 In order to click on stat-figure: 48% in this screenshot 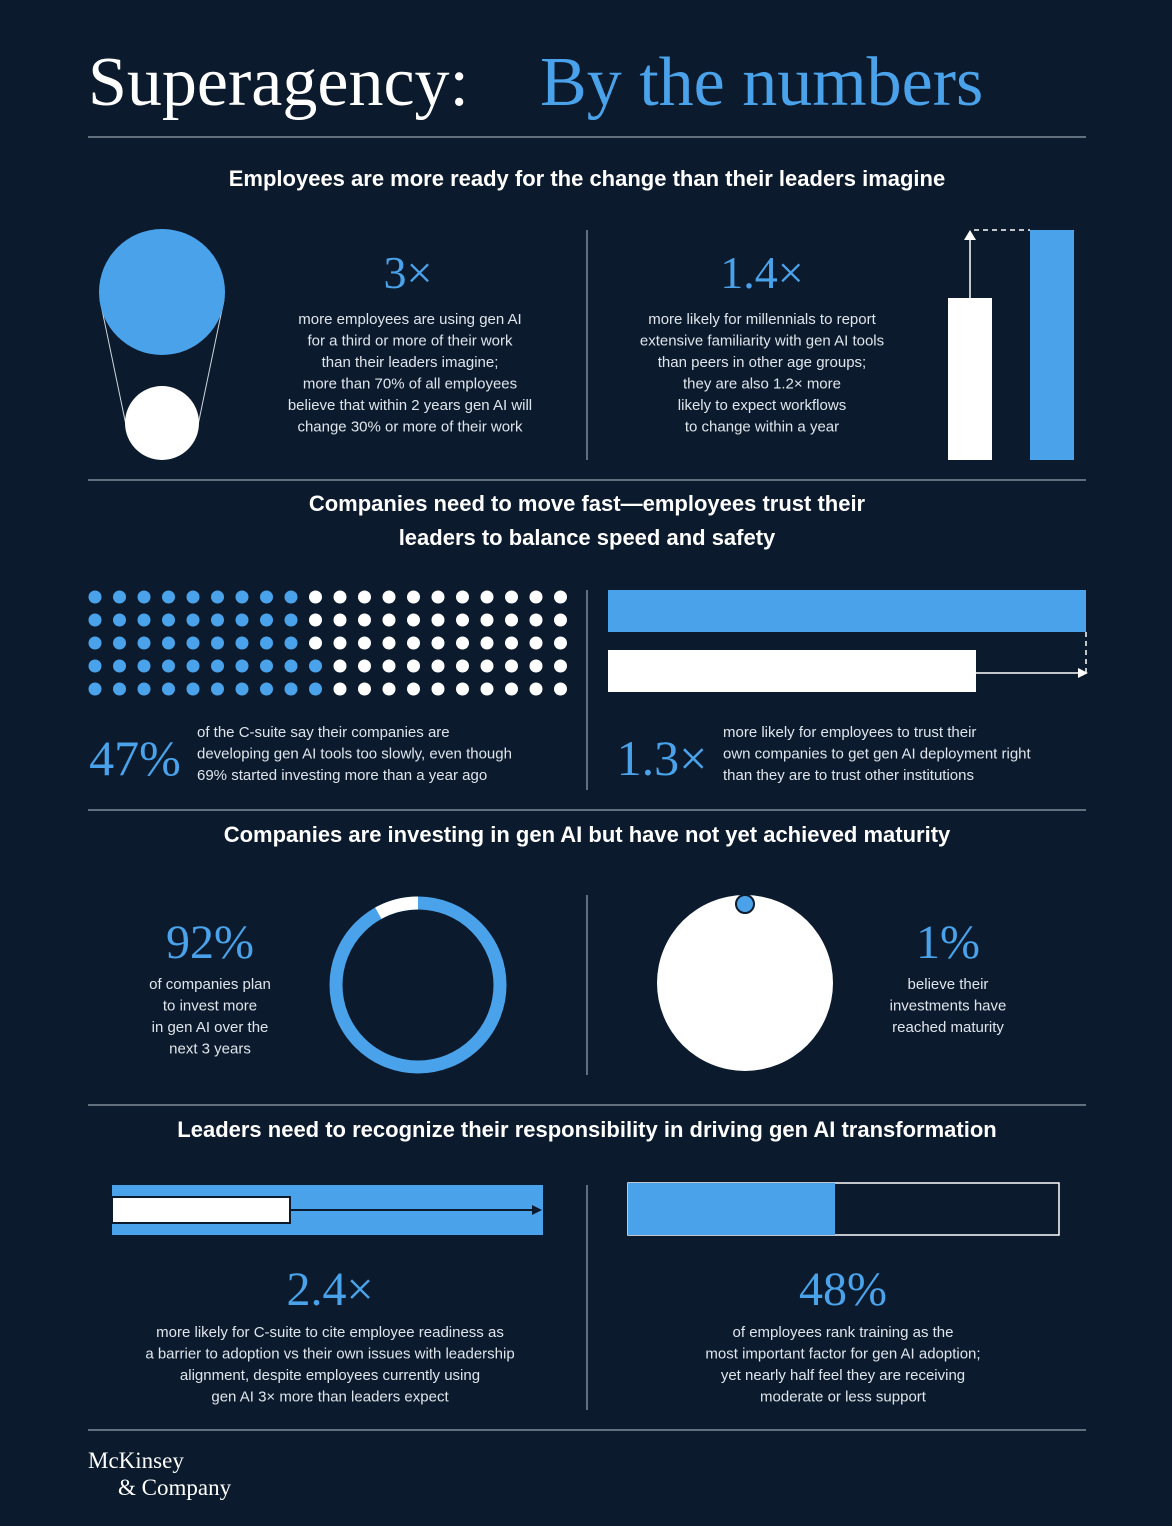, I will do `click(843, 1289)`.